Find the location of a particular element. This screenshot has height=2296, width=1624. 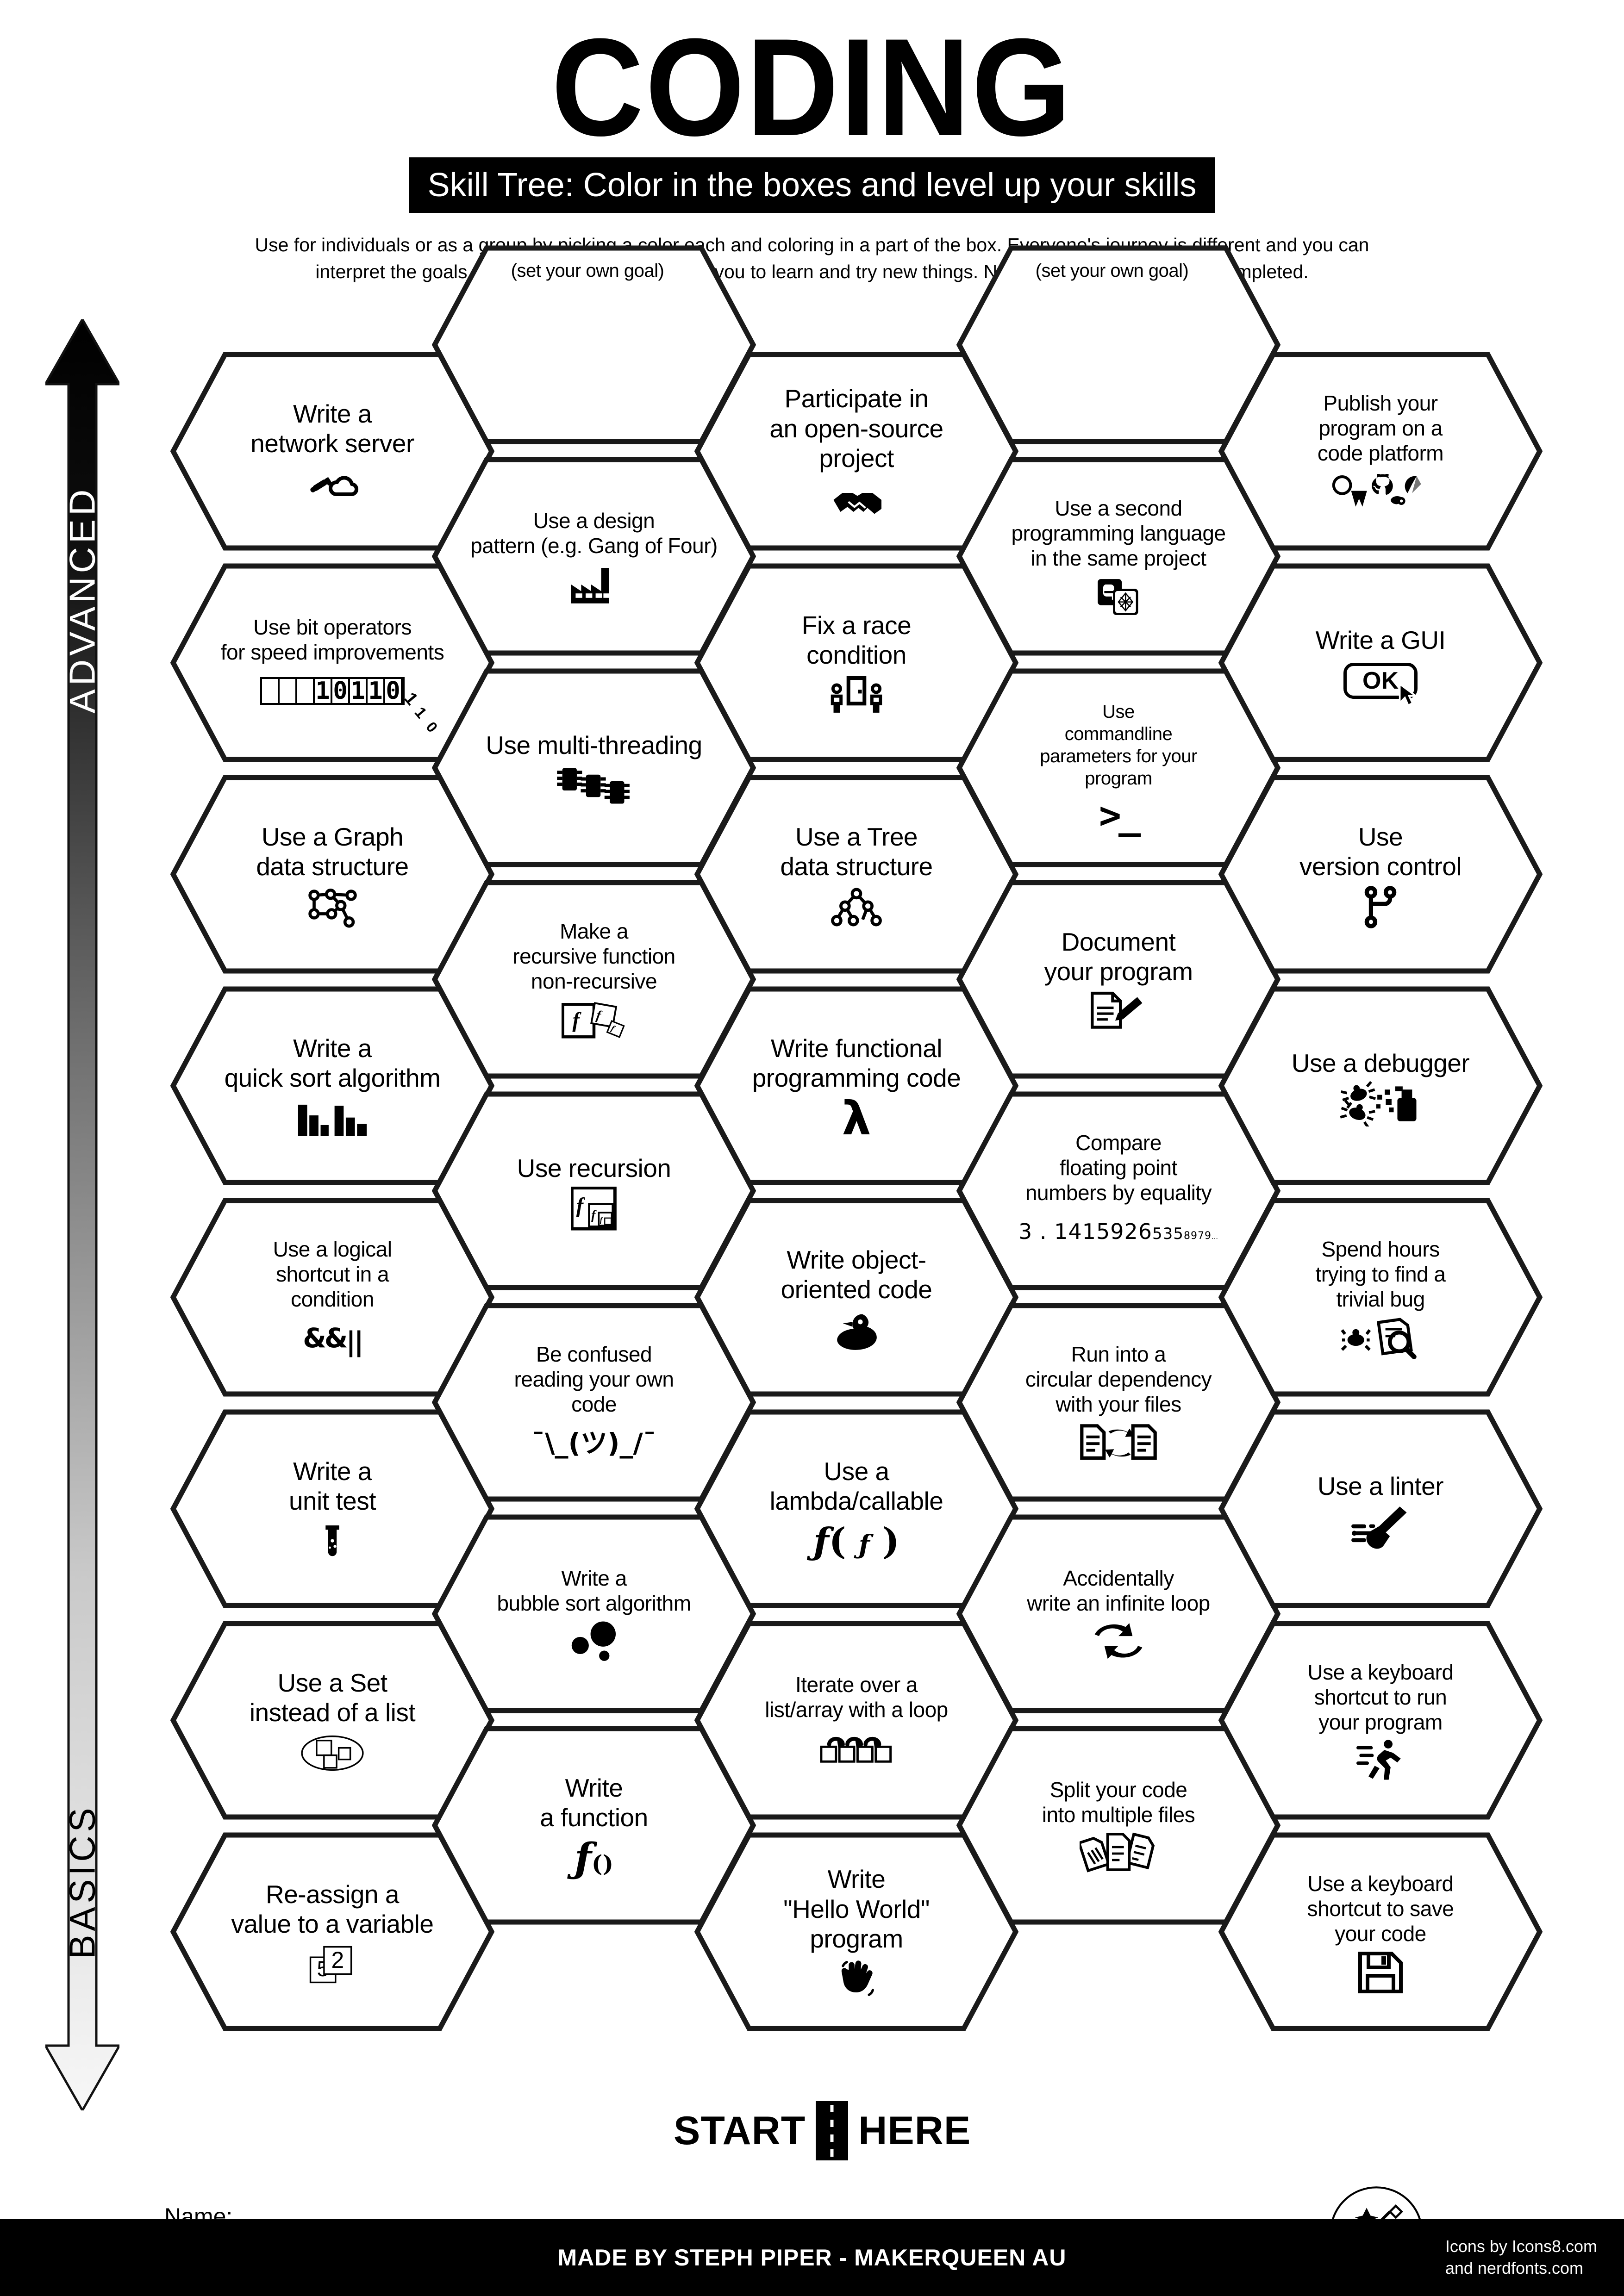

skill-hex: Fix a race condition is located at coordinates (856, 662).